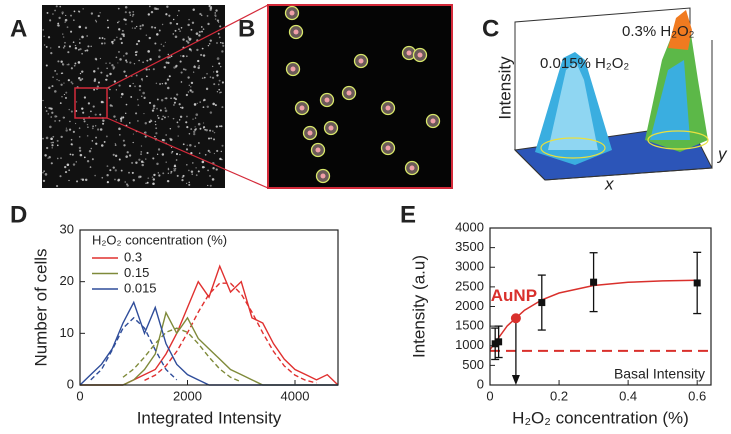 Image resolution: width=731 pixels, height=434 pixels. What do you see at coordinates (133, 96) in the screenshot?
I see `cell-dots` at bounding box center [133, 96].